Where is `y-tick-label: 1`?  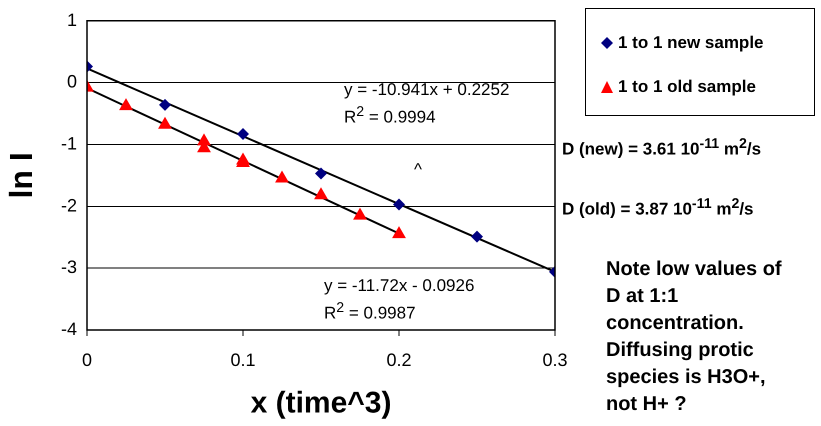 y-tick-label: 1 is located at coordinates (71, 20).